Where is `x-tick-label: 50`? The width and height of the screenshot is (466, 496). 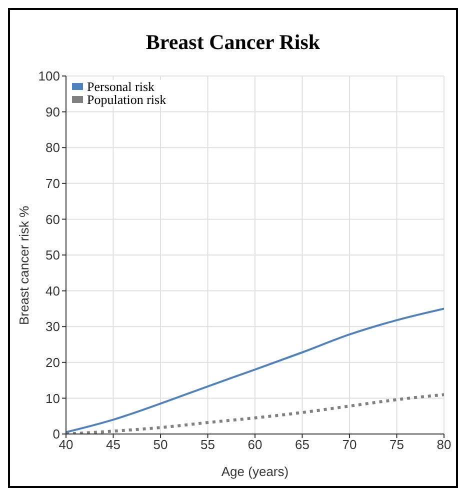
x-tick-label: 50 is located at coordinates (160, 444).